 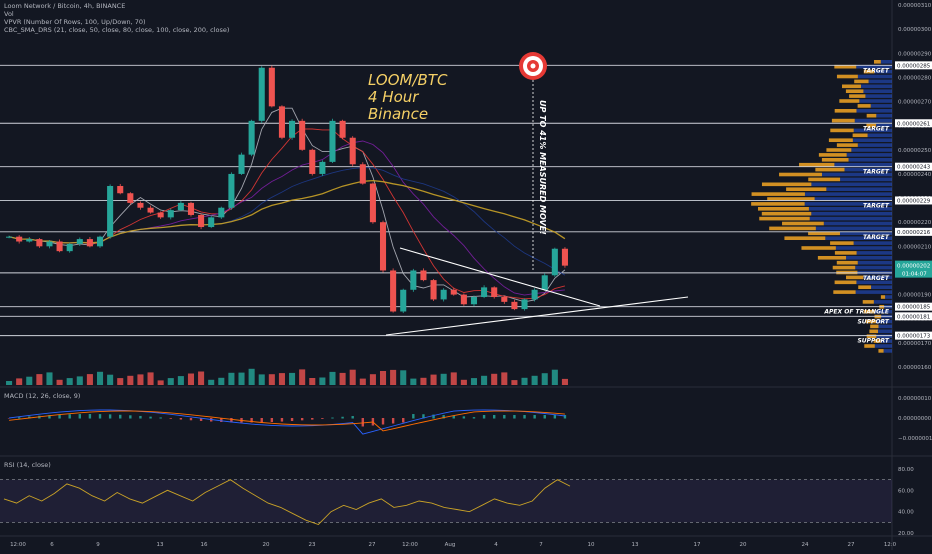 What do you see at coordinates (805, 545) in the screenshot?
I see `time-tick-label: 24` at bounding box center [805, 545].